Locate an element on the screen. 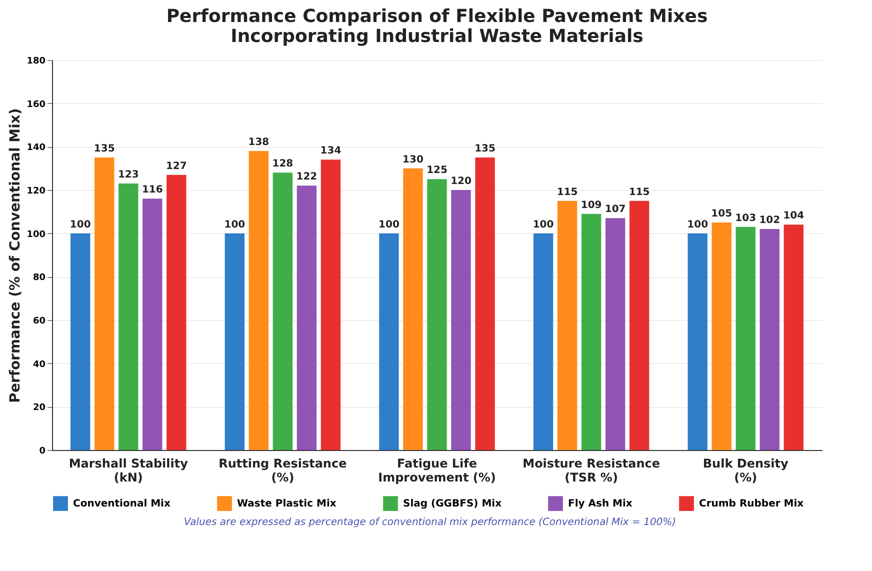  data-label: 116 is located at coordinates (152, 190).